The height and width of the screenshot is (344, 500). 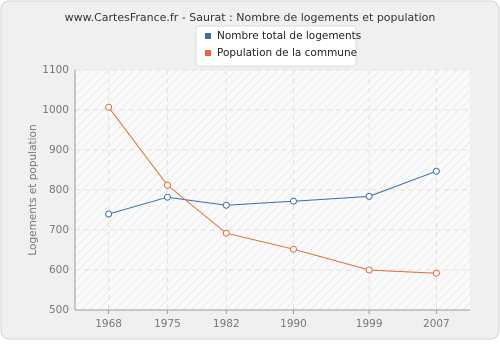 I want to click on legend, so click(x=276, y=46).